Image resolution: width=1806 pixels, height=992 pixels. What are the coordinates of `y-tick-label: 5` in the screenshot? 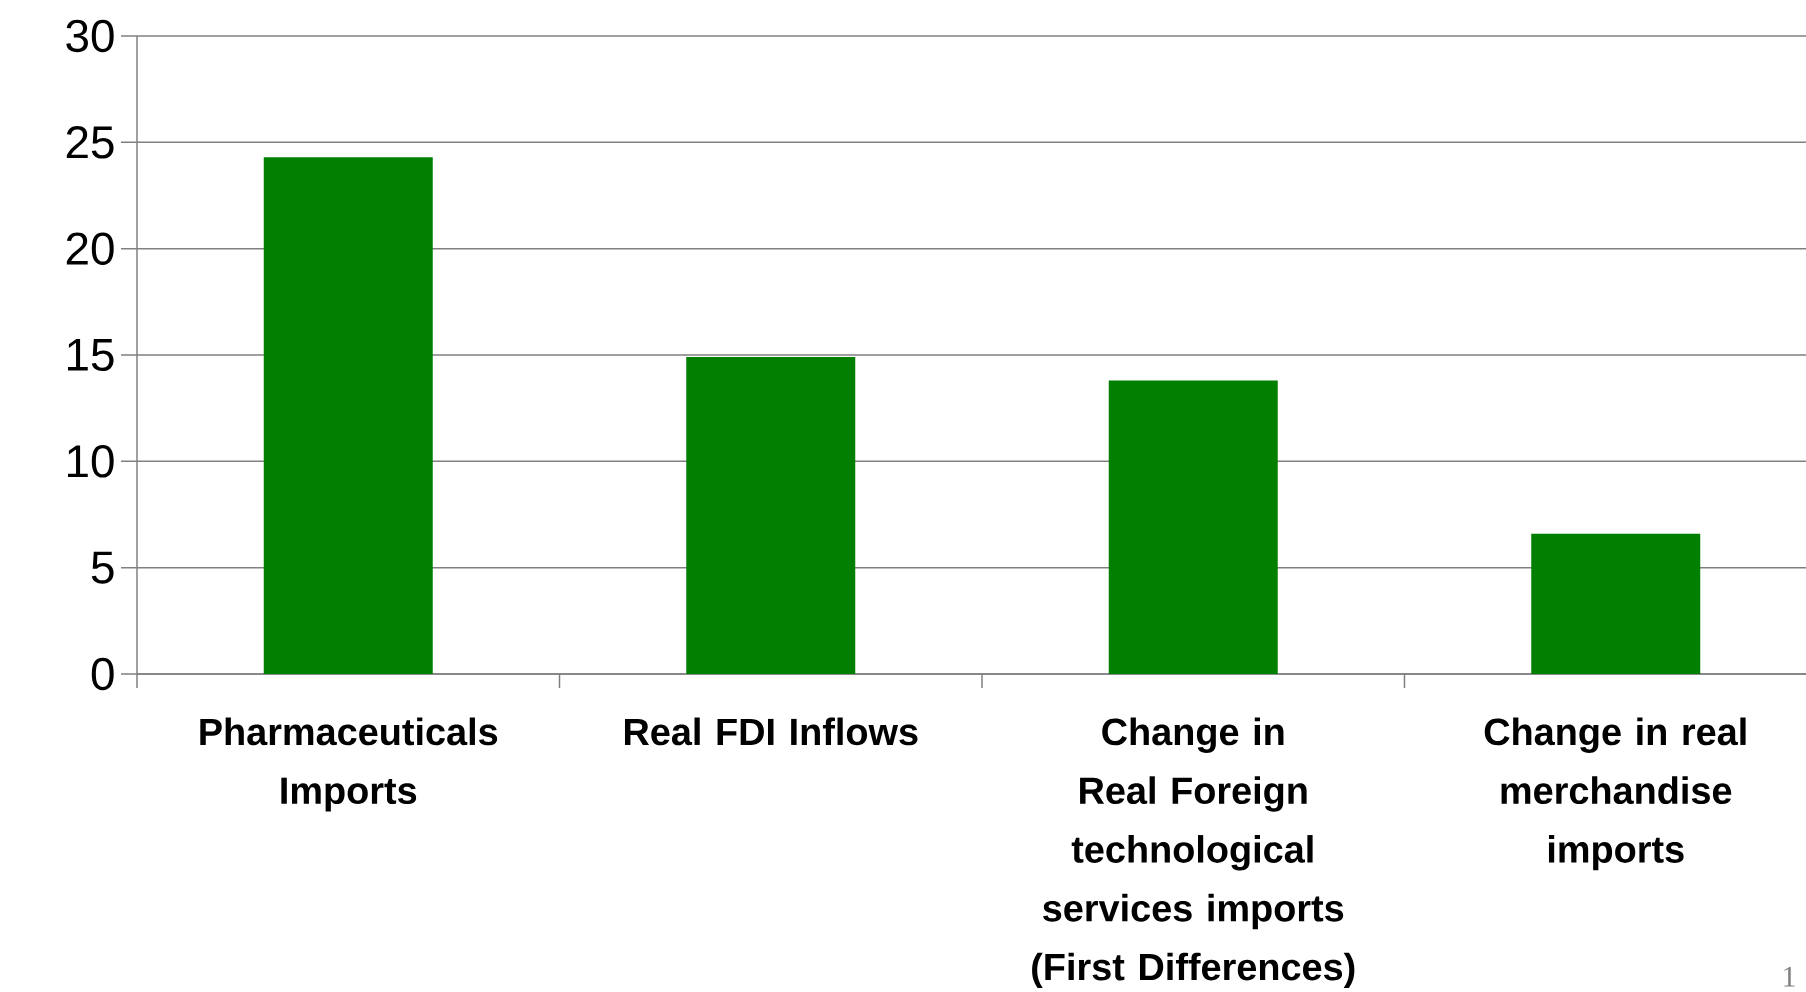 It's located at (102, 567).